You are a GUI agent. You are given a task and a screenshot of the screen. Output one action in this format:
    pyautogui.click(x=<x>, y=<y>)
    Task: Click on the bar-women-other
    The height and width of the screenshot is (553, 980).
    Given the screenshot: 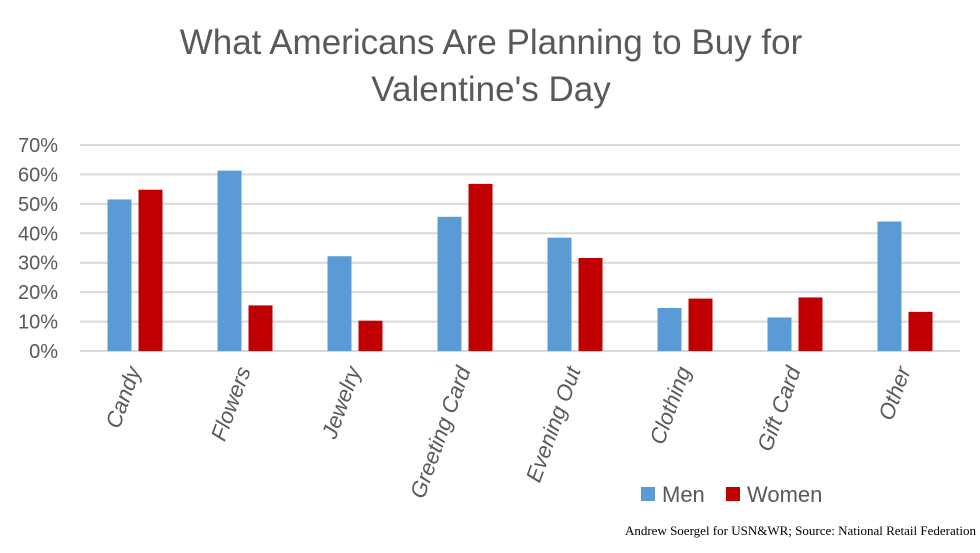 What is the action you would take?
    pyautogui.click(x=920, y=331)
    